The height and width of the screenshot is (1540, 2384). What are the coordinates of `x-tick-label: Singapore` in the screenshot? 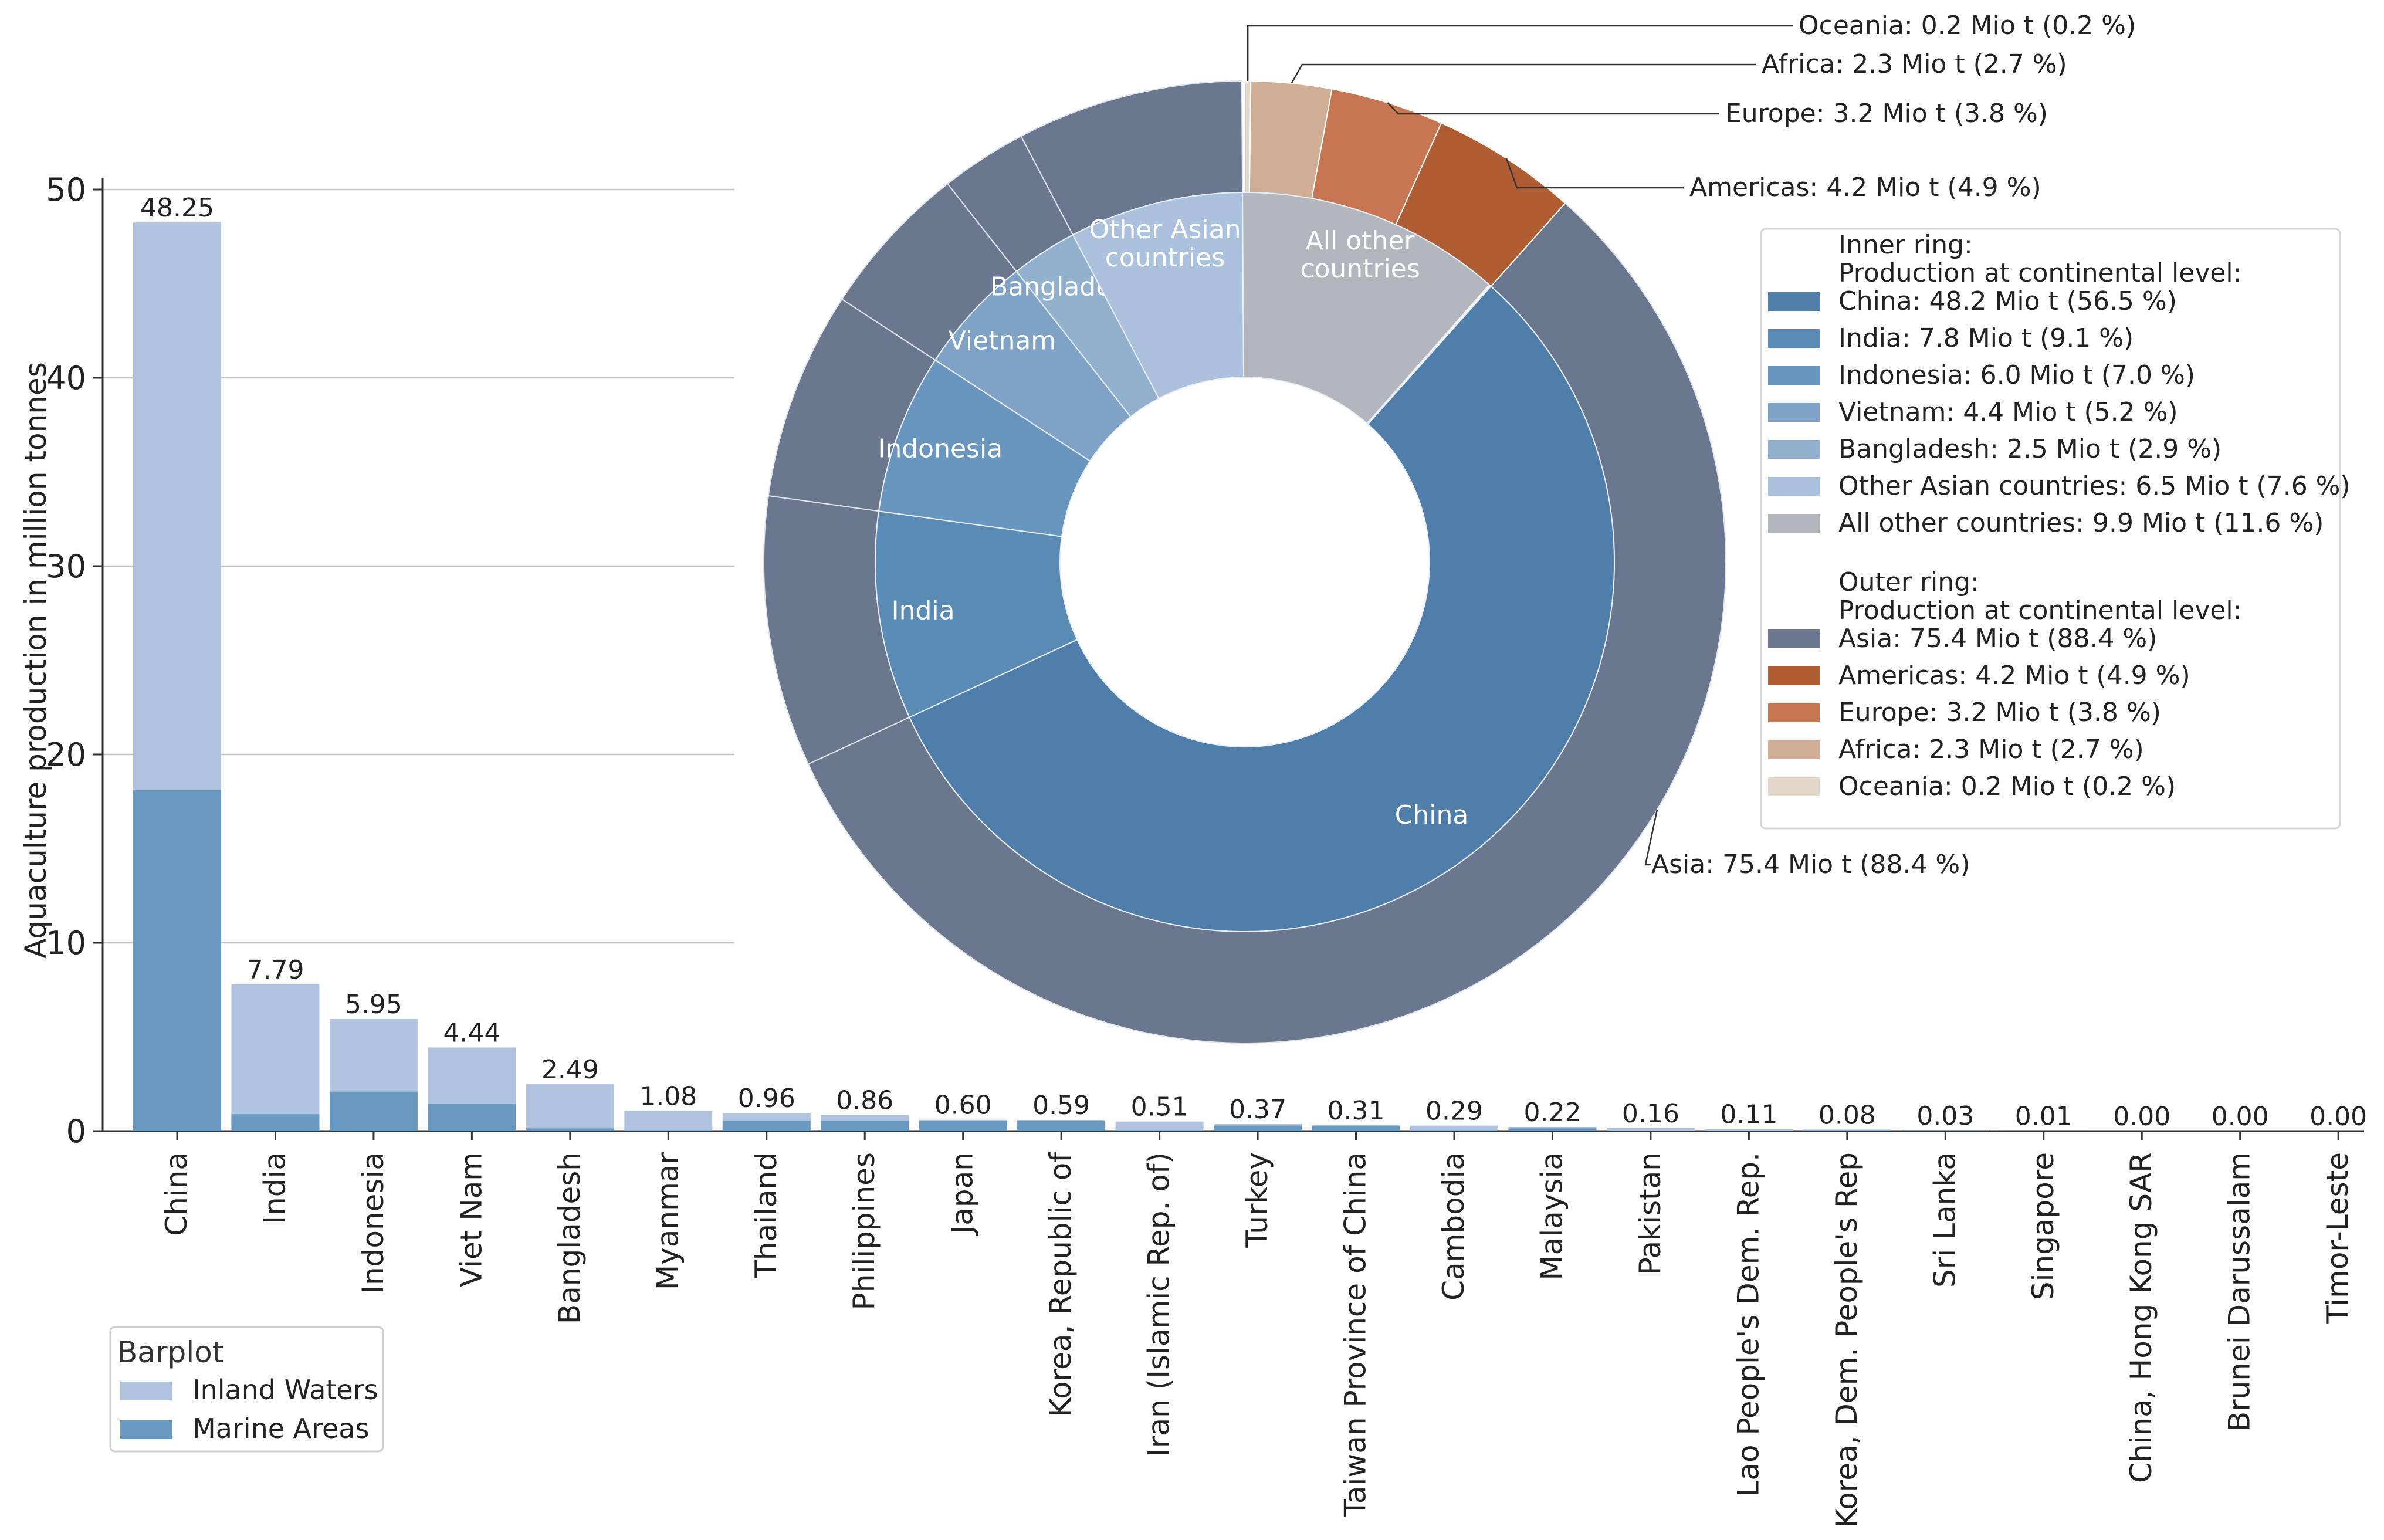 It's located at (2043, 1226).